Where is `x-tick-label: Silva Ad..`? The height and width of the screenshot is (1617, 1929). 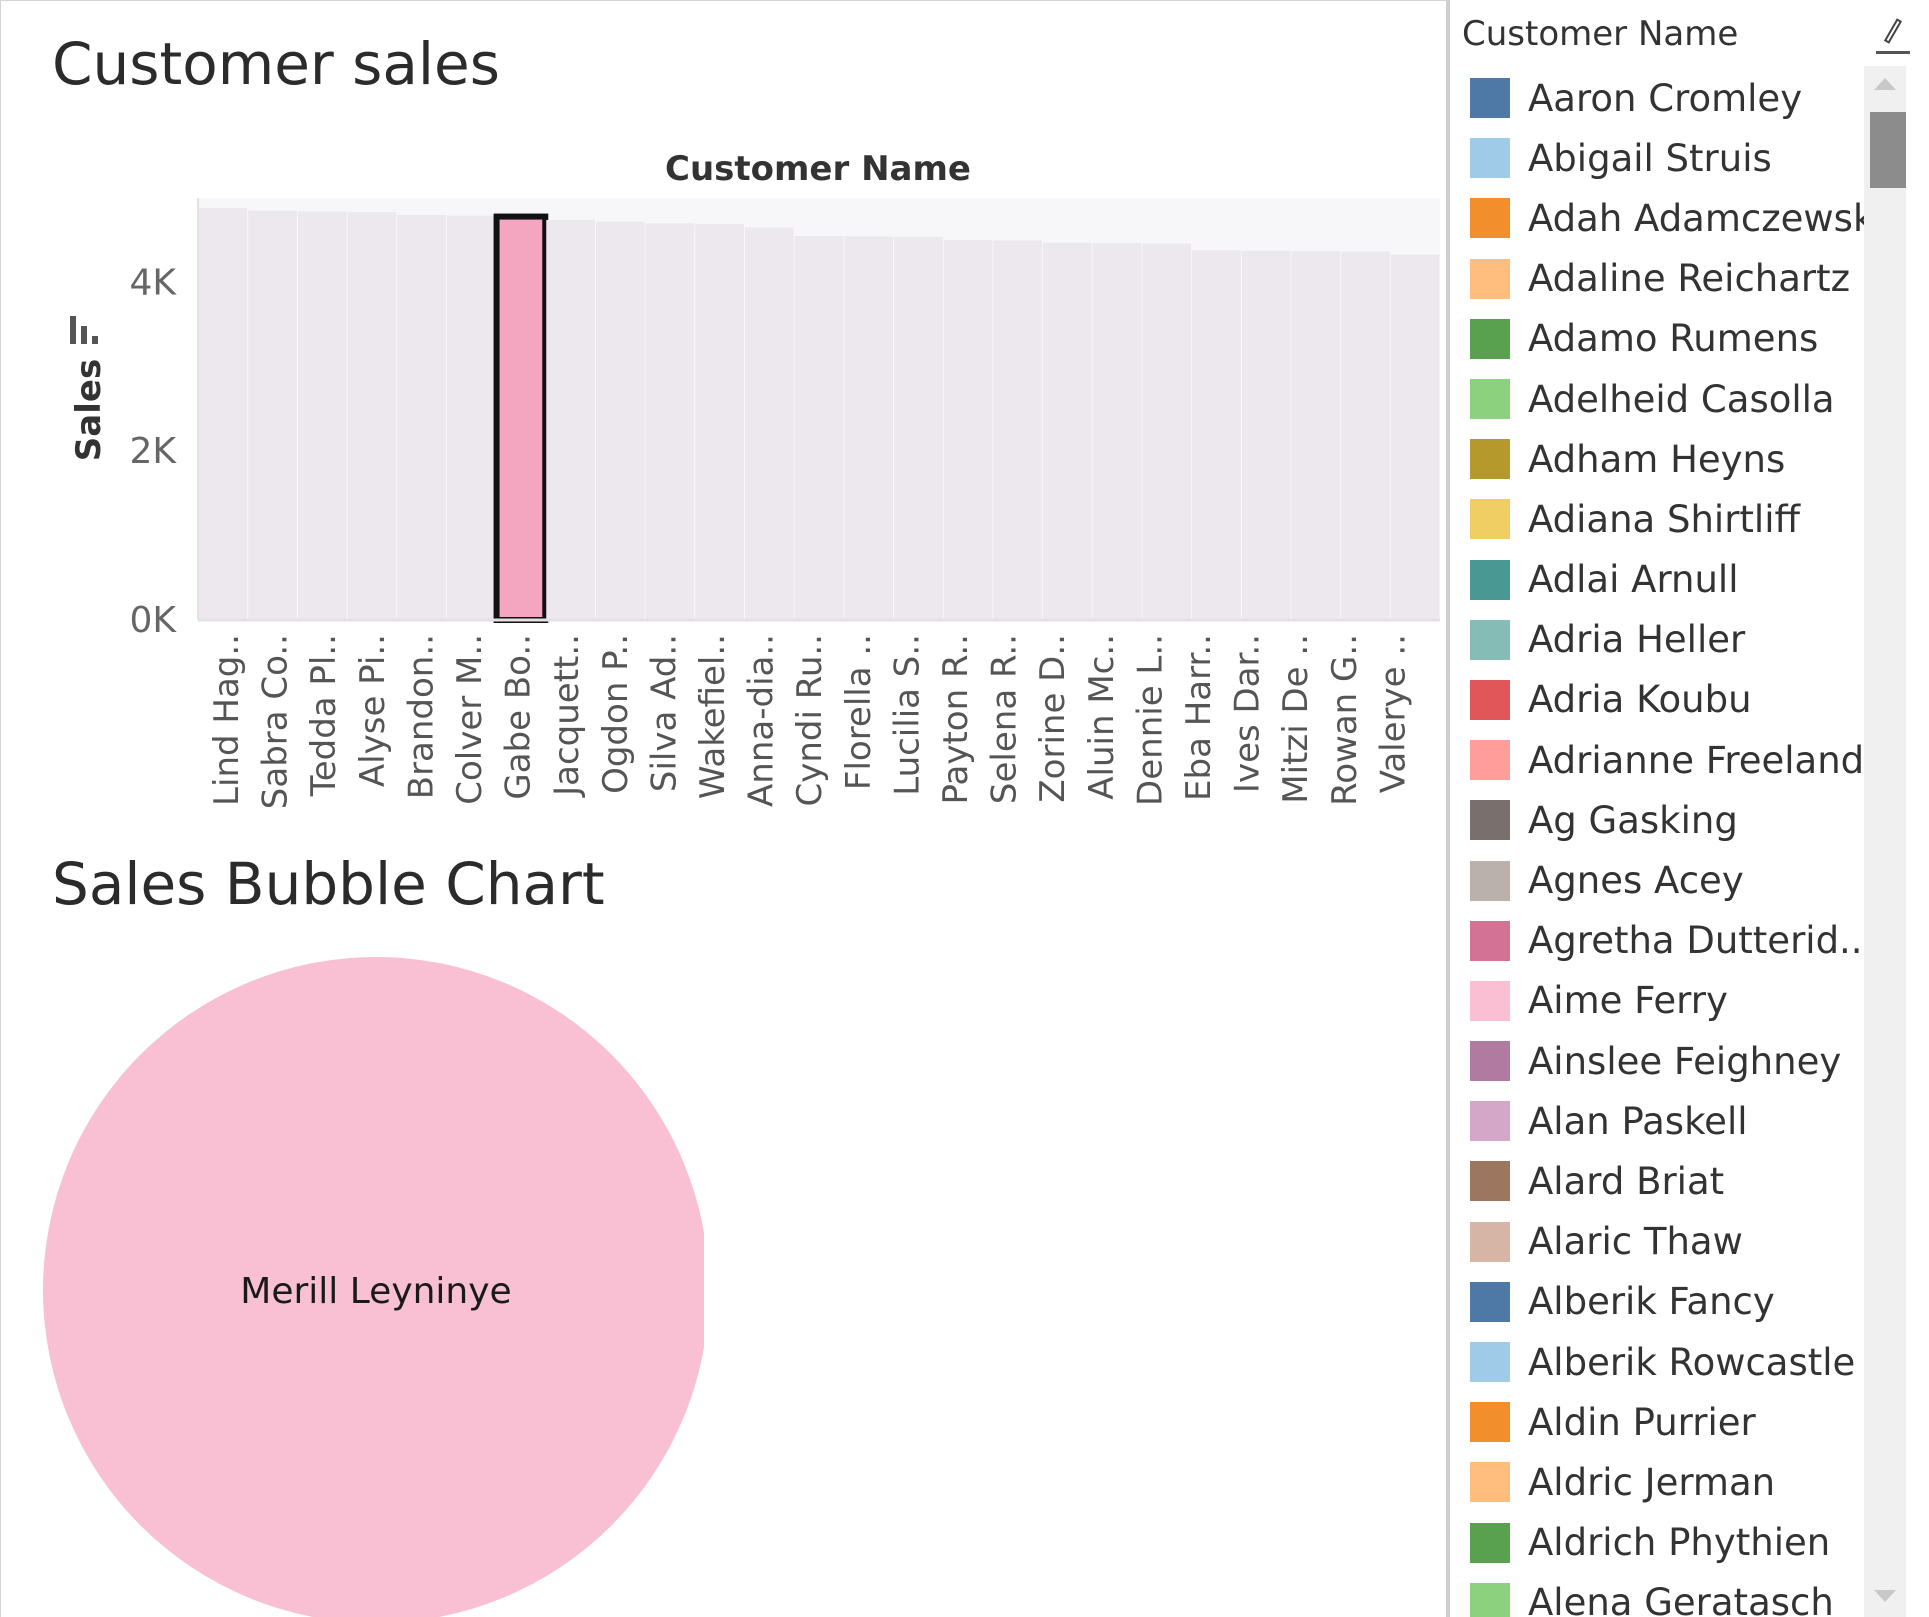
x-tick-label: Silva Ad.. is located at coordinates (664, 713).